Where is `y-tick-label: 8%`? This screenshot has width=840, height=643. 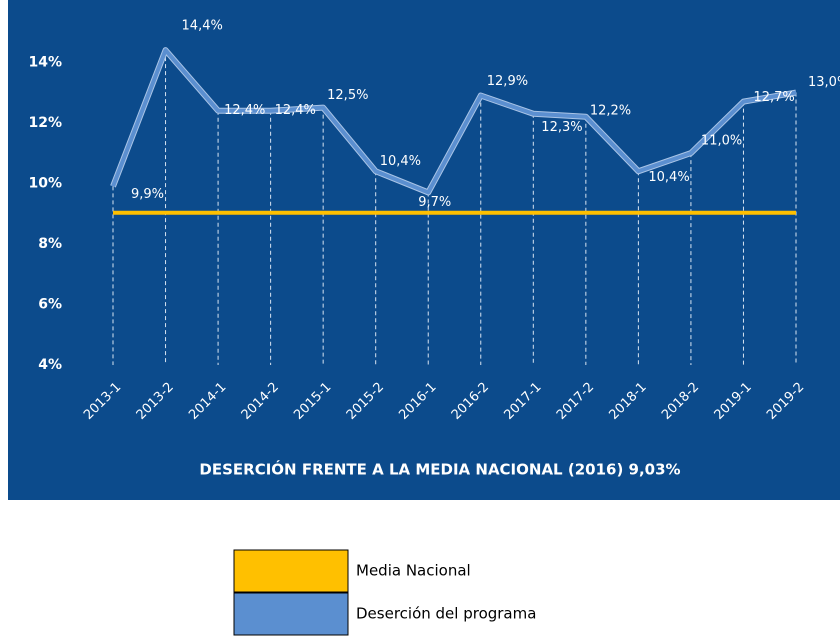 y-tick-label: 8% is located at coordinates (50, 244).